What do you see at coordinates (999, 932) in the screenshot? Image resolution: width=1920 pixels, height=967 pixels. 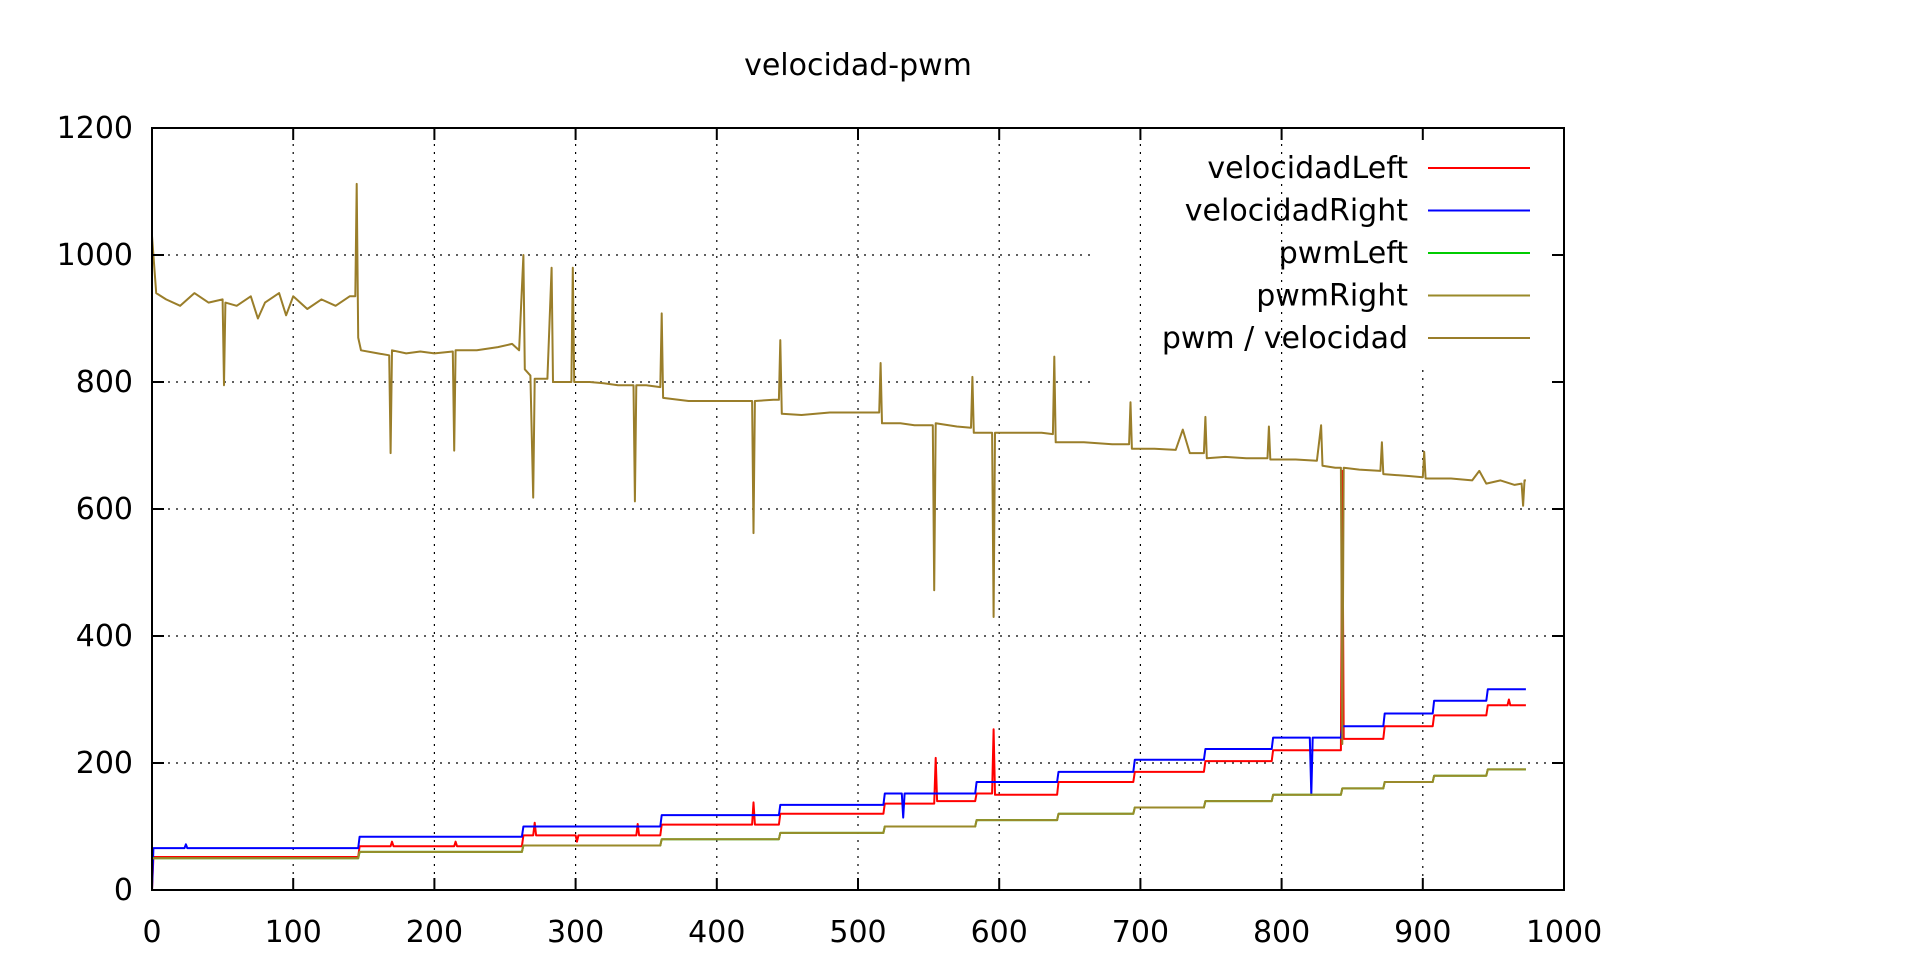 I see `x-tick-label: 600` at bounding box center [999, 932].